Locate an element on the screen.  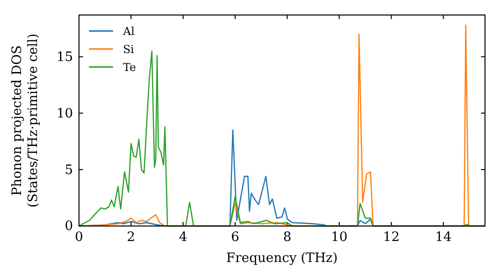
y-tick-label: 10 is located at coordinates (64, 114).